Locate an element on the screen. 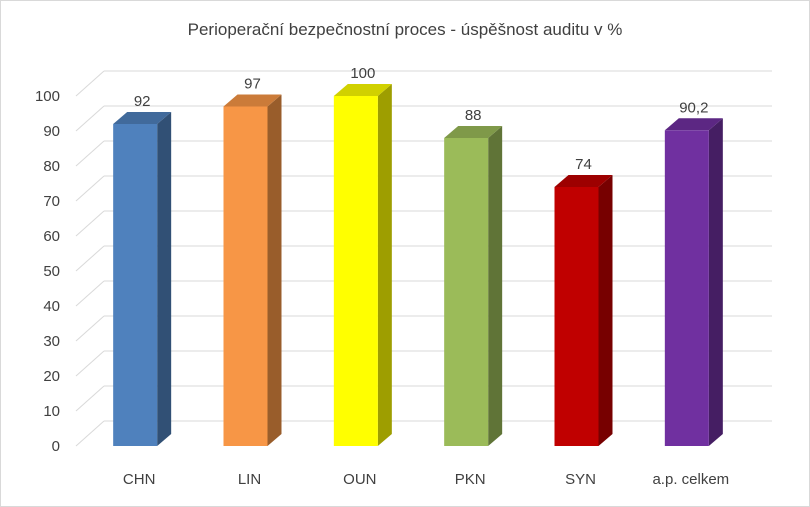 The image size is (810, 507). x-tick-label: SYN is located at coordinates (580, 479).